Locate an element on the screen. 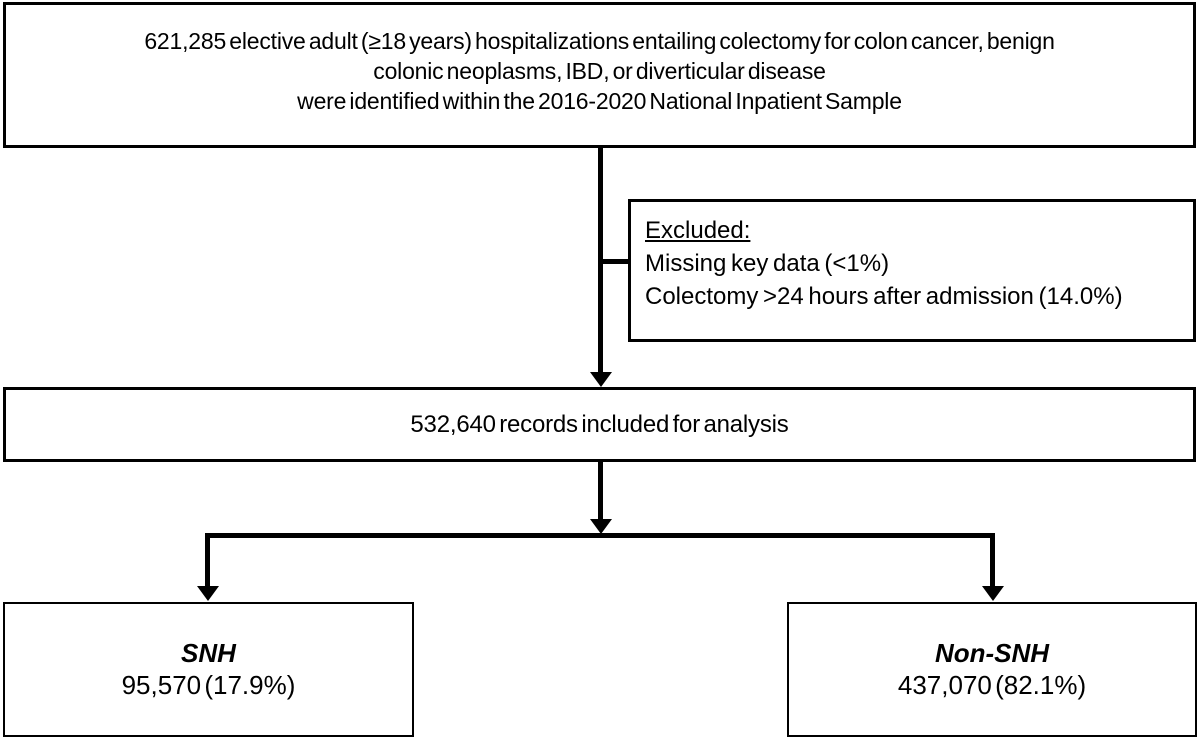 Image resolution: width=1200 pixels, height=749 pixels. excluded-item-missing-data: Missing key data (<1%) is located at coordinates (767, 263).